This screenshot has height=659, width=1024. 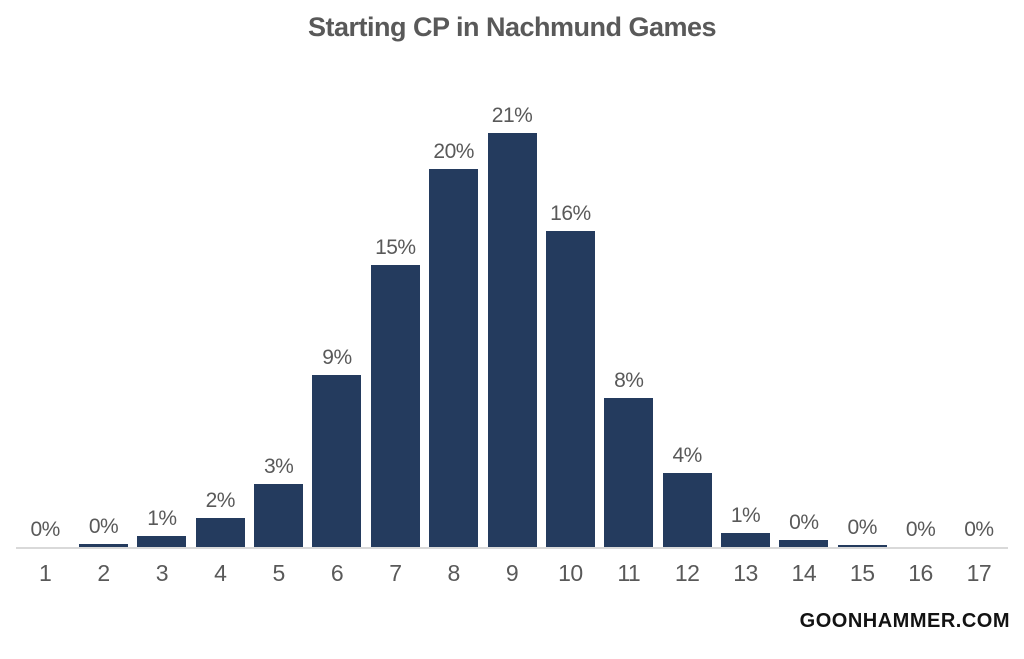 What do you see at coordinates (337, 313) in the screenshot?
I see `bar-column: 9%` at bounding box center [337, 313].